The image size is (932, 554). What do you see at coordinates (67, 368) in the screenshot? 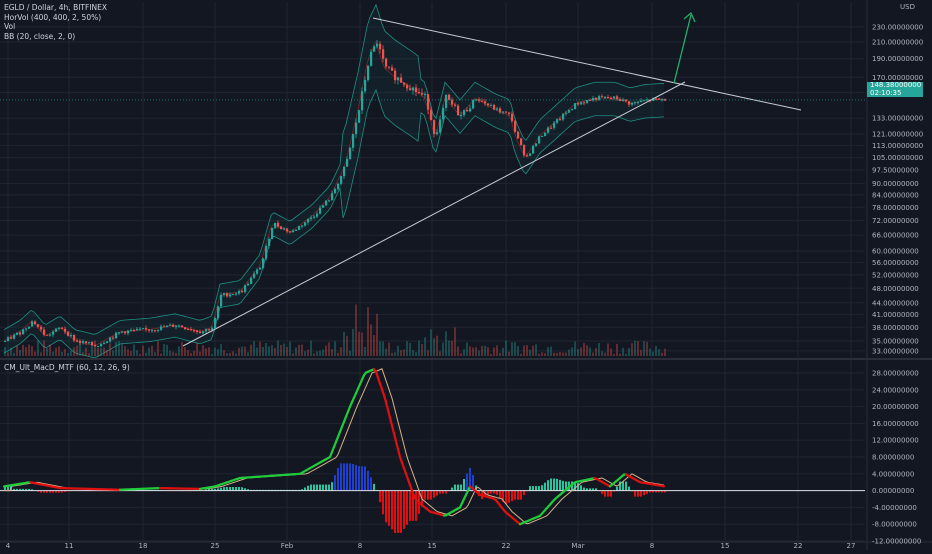
I see `macd-title: CM_Ult_MacD_MTF (60, 12, 26, 9)` at bounding box center [67, 368].